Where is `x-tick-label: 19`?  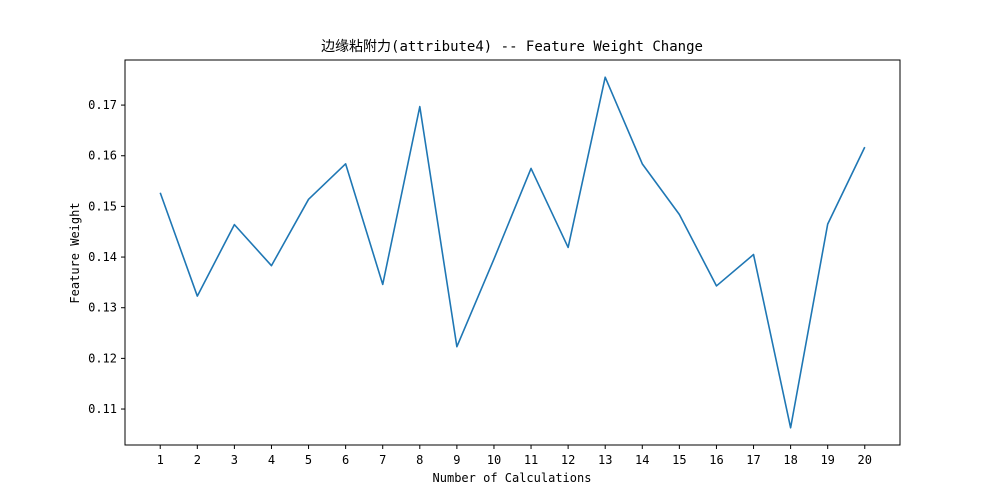
x-tick-label: 19 is located at coordinates (827, 460).